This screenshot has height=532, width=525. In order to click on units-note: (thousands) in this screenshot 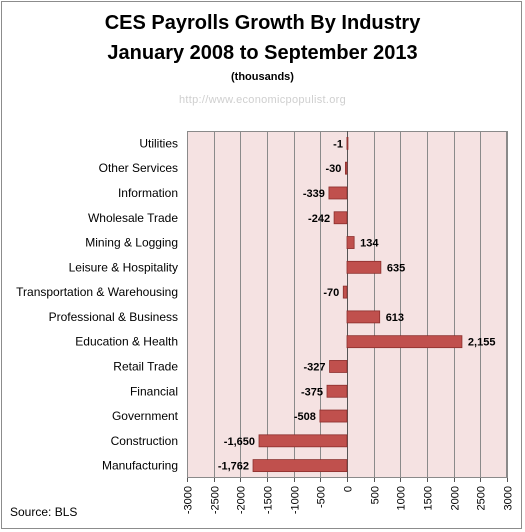, I will do `click(262, 77)`.